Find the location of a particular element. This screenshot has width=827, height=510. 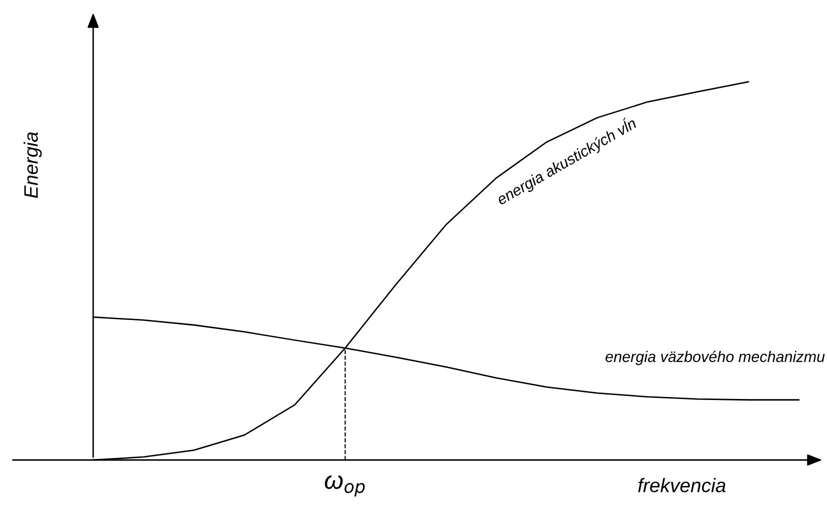

y-axis-title: Energia is located at coordinates (33, 165).